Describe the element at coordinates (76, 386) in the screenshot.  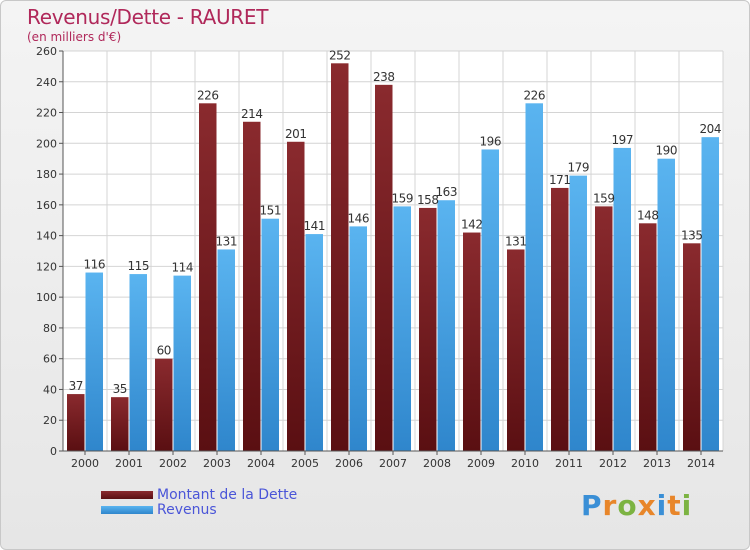
I see `data-label: 37` at that location.